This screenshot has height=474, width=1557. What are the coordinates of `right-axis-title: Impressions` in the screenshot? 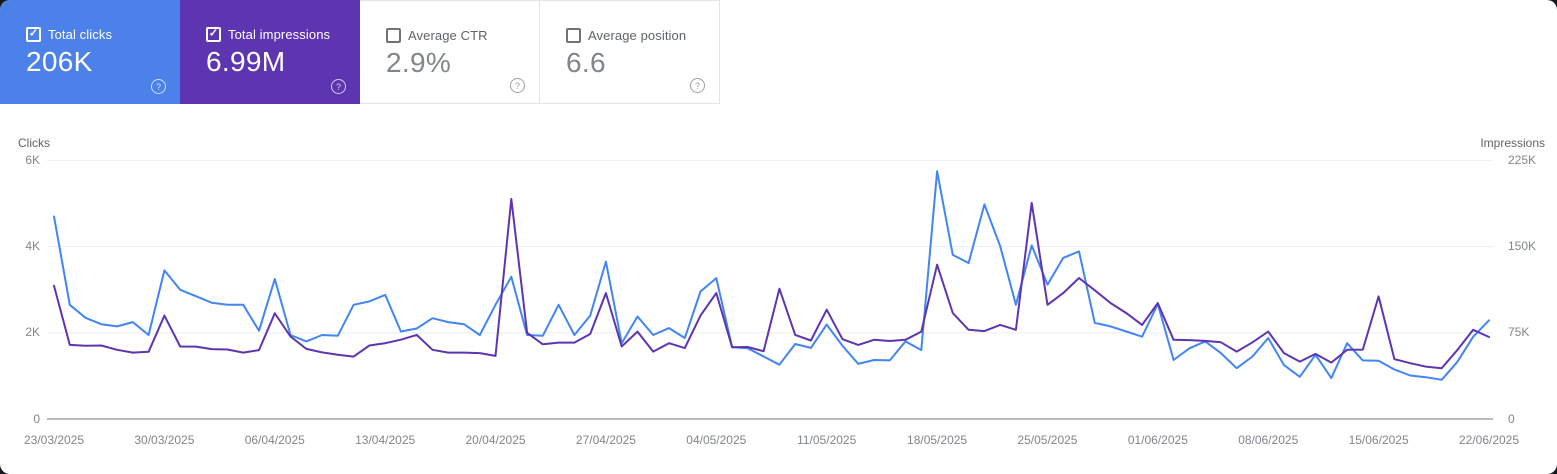 It's located at (1512, 143).